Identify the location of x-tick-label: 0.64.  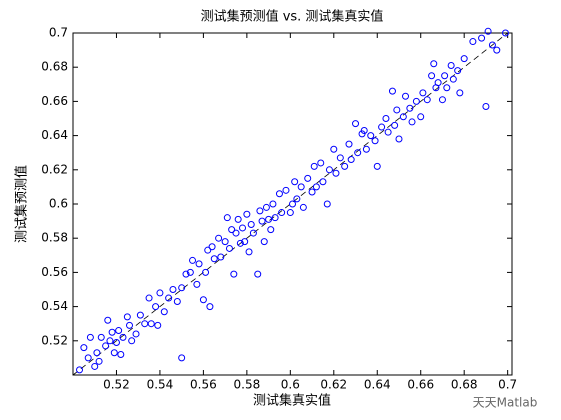
(377, 385).